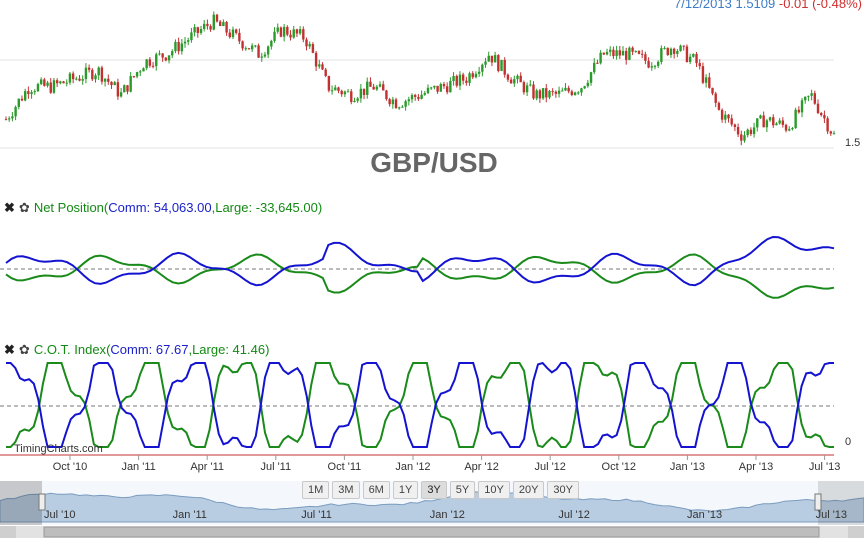 The height and width of the screenshot is (545, 864). Describe the element at coordinates (138, 467) in the screenshot. I see `x-tick-label: Jan '11` at that location.